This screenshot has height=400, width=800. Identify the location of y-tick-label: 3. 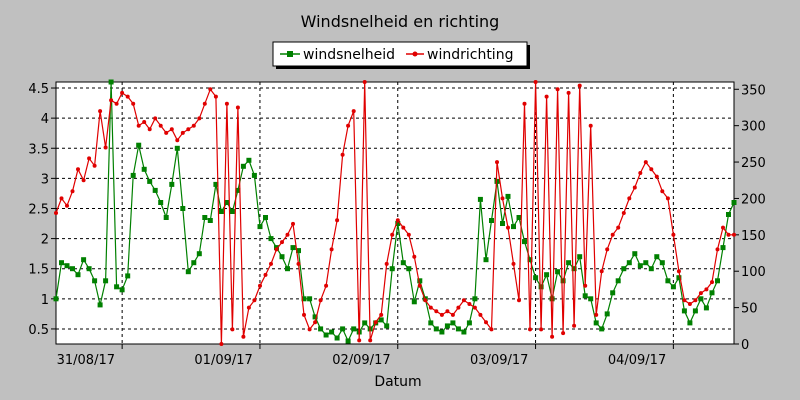
(45, 179).